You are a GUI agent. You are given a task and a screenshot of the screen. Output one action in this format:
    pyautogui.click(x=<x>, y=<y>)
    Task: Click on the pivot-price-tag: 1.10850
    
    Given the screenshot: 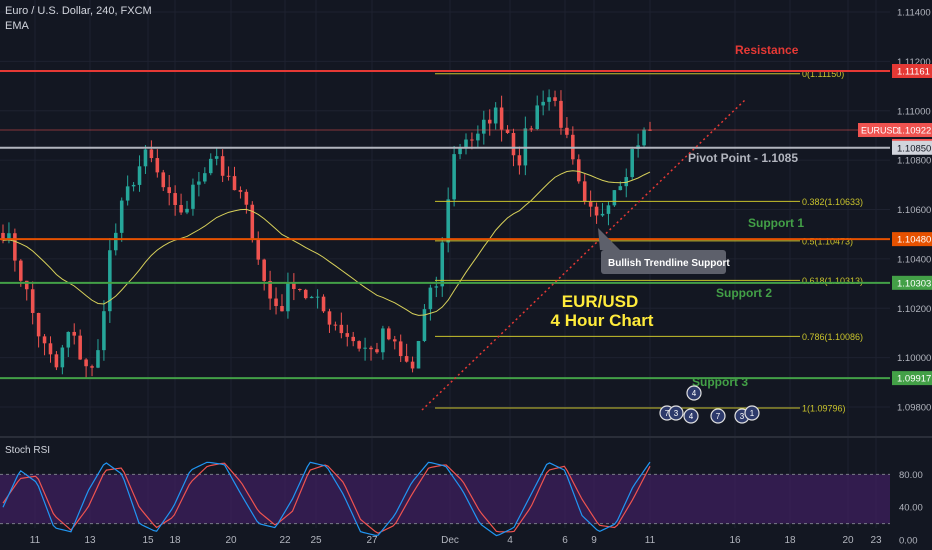 What is the action you would take?
    pyautogui.click(x=914, y=148)
    